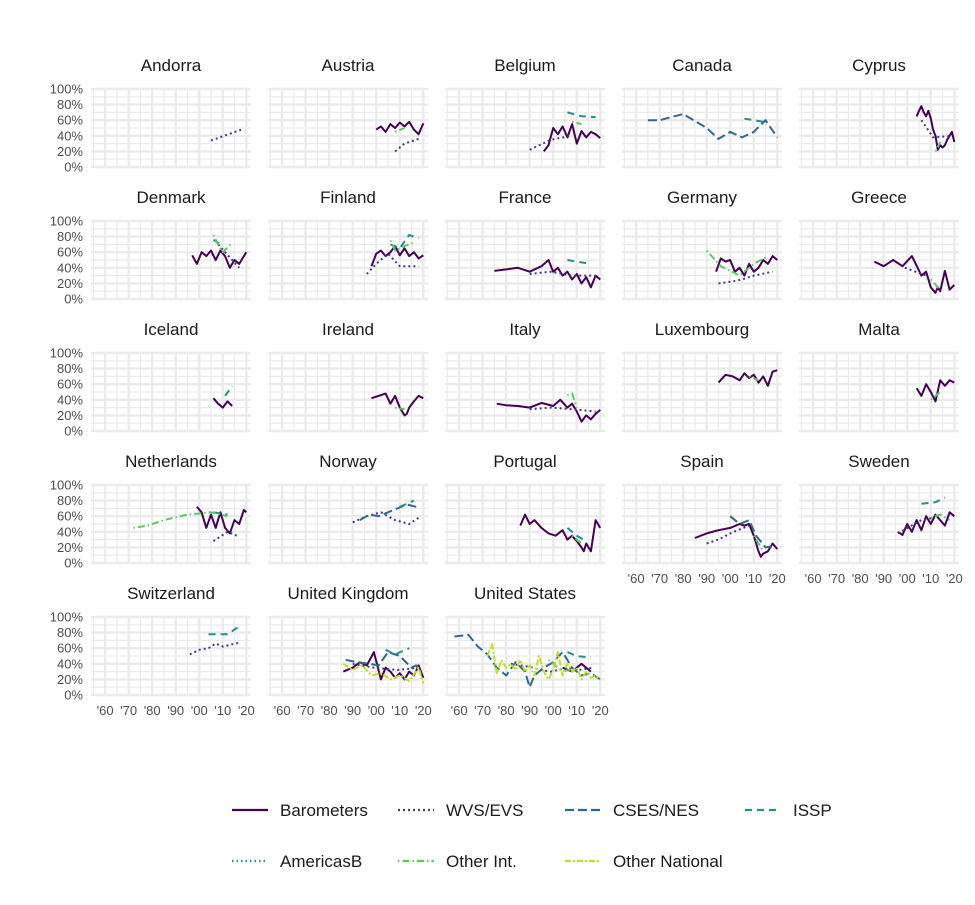 This screenshot has width=975, height=905. I want to click on legend-item: Other National, so click(644, 861).